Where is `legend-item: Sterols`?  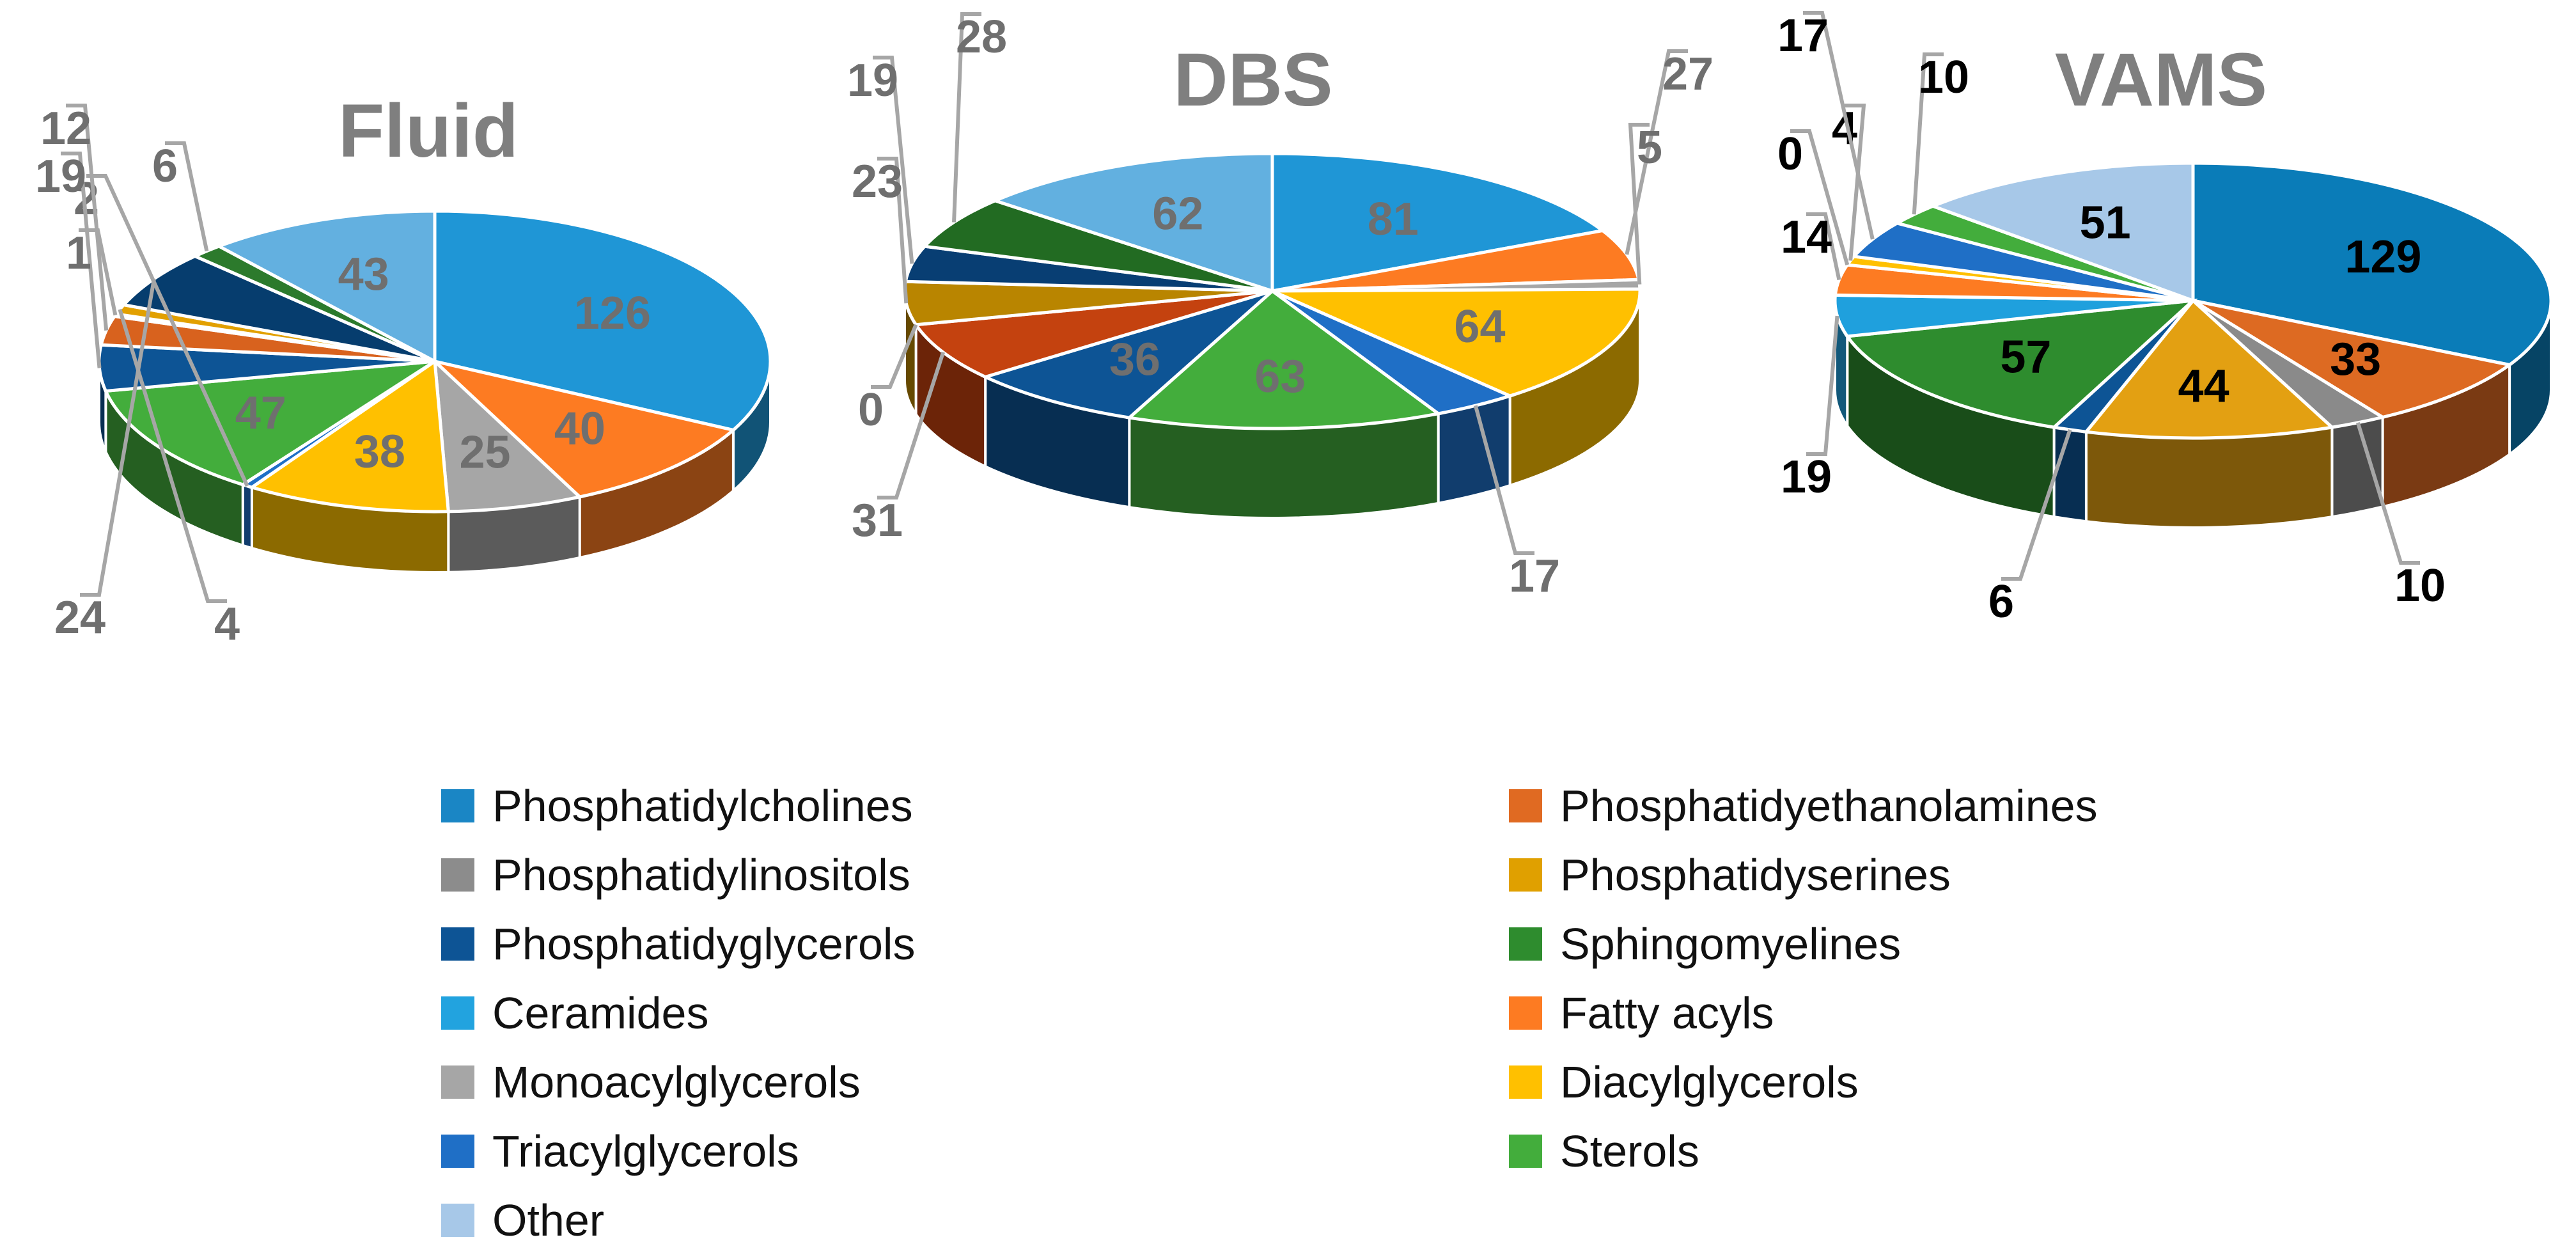
legend-item: Sterols is located at coordinates (1604, 1151).